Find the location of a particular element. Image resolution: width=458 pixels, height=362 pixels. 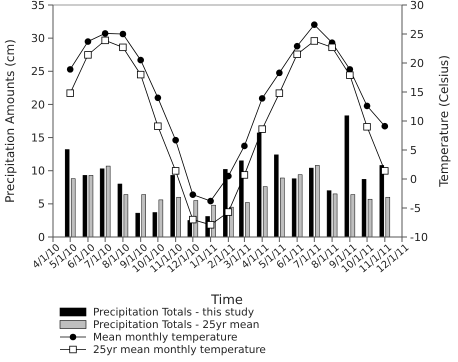

y-tick-label: 20 is located at coordinates (38, 105).